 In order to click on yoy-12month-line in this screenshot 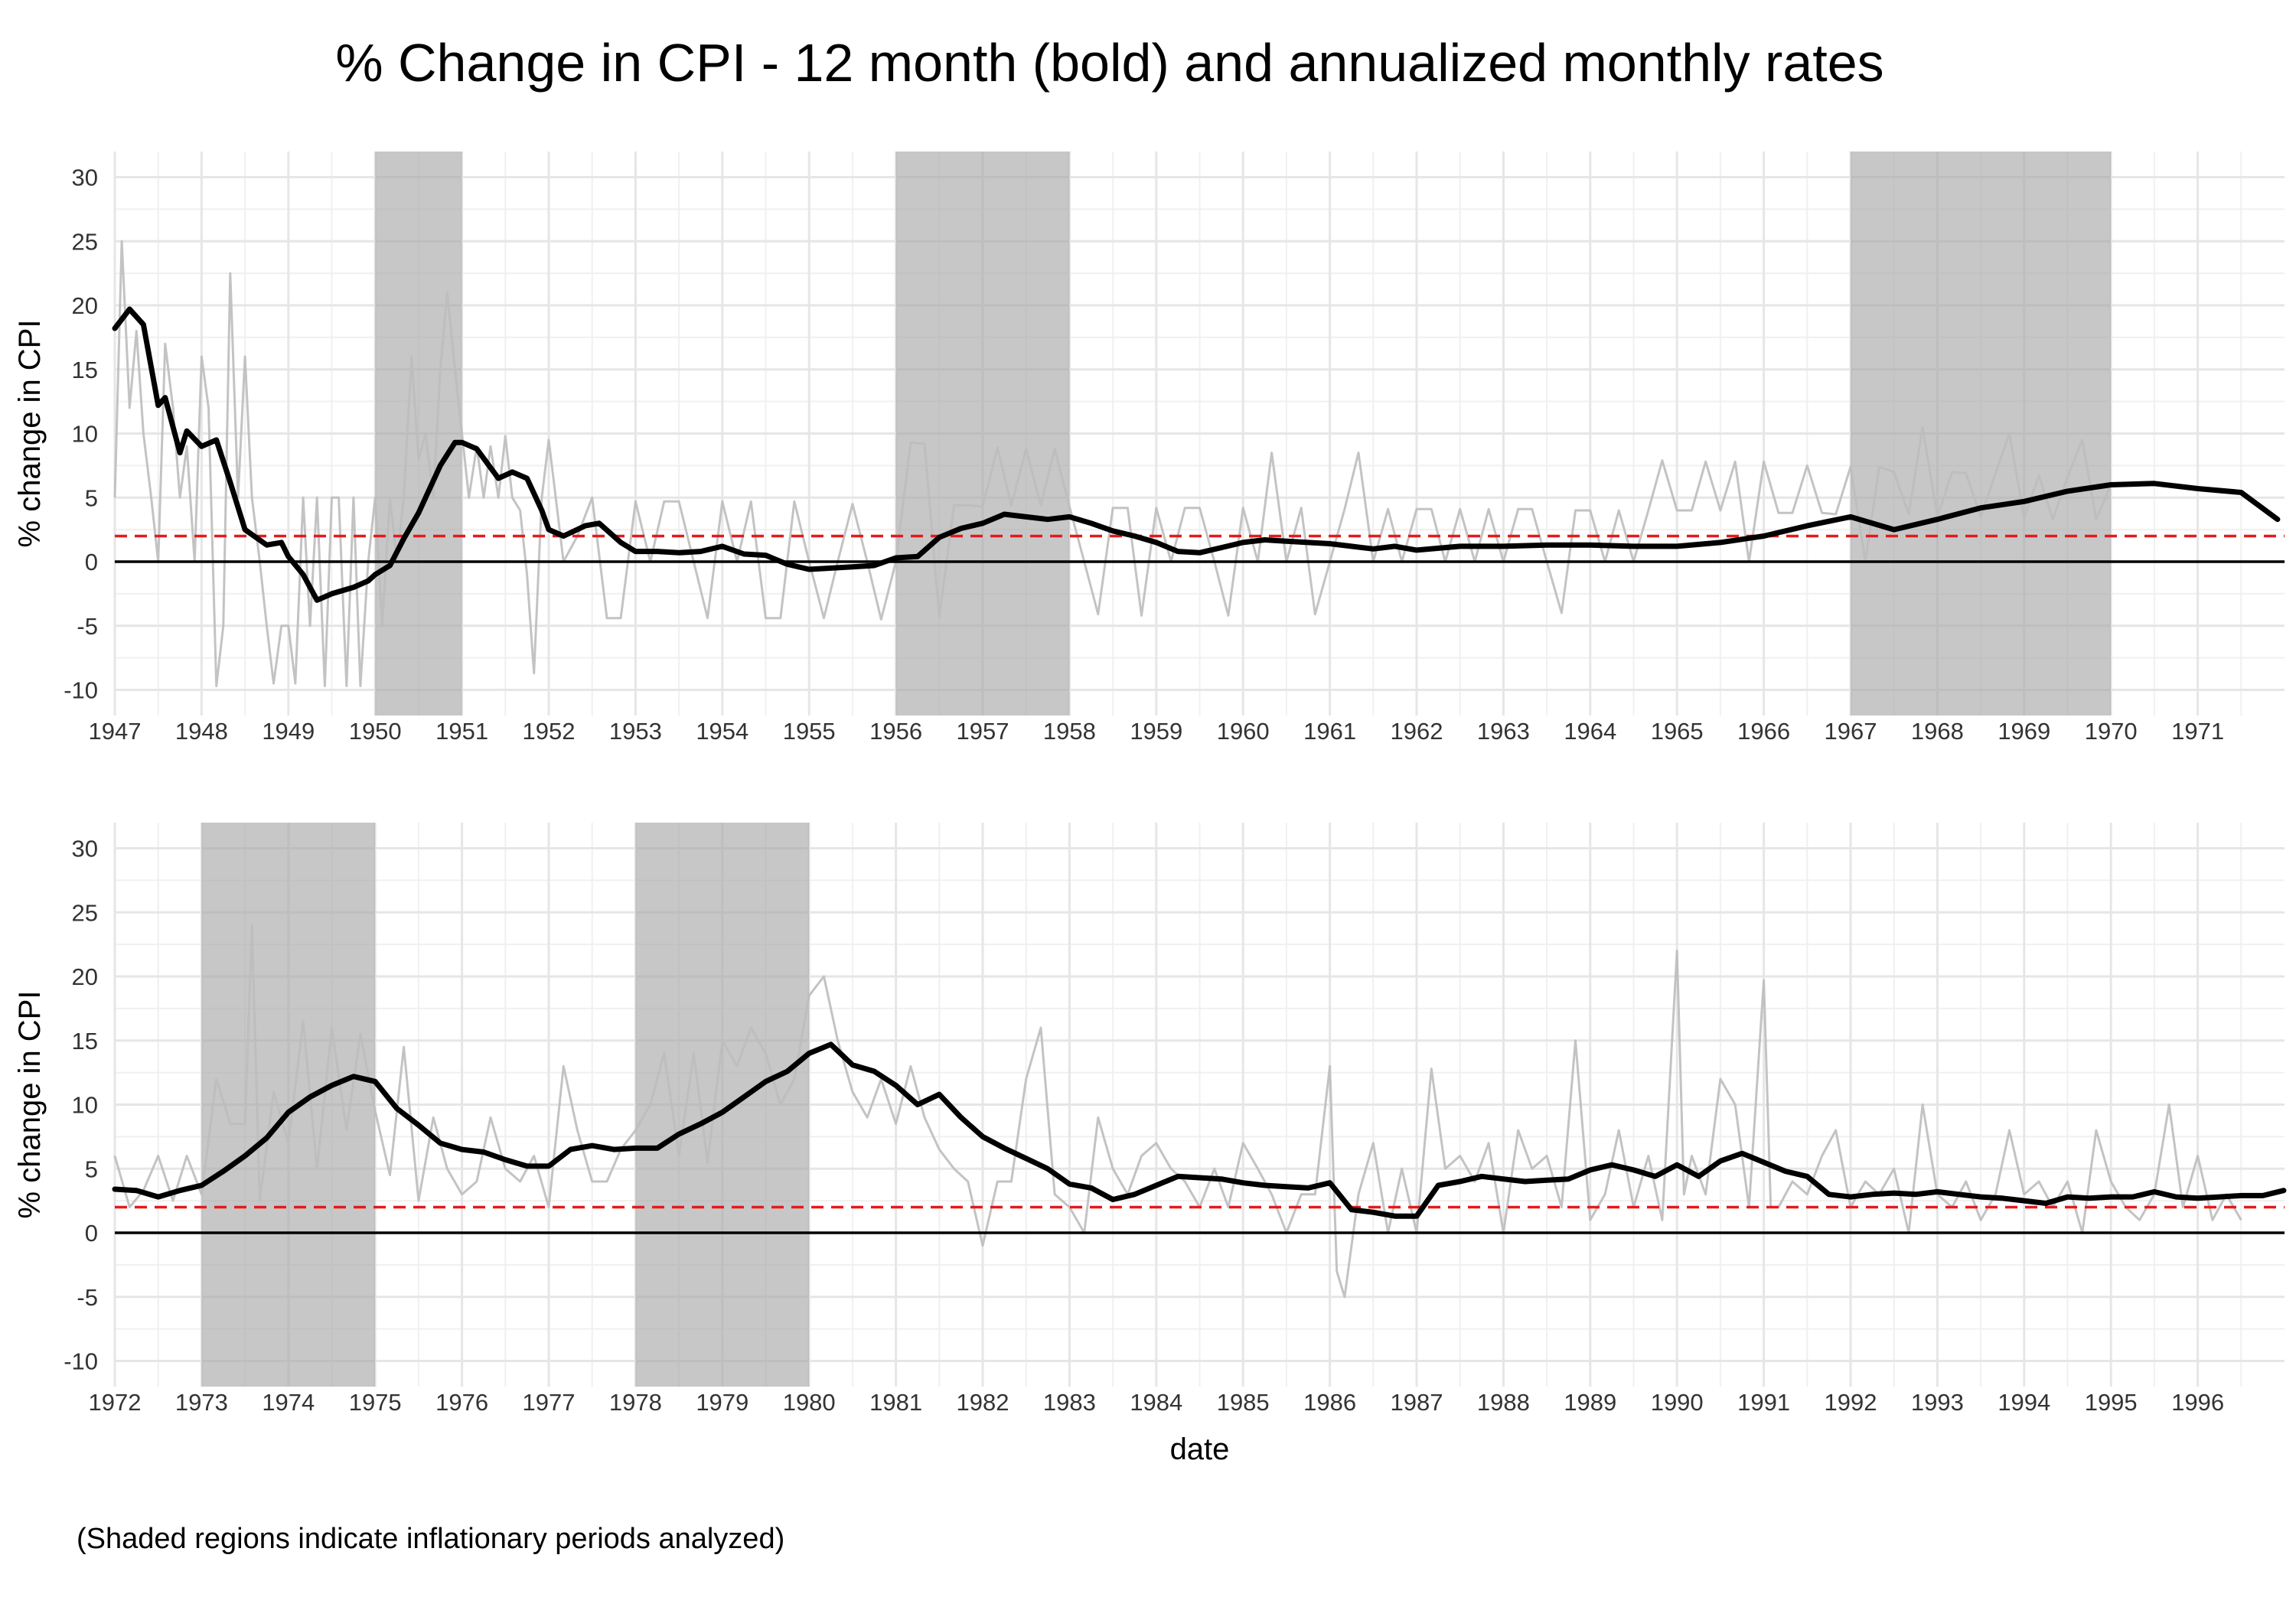, I will do `click(1199, 1130)`.